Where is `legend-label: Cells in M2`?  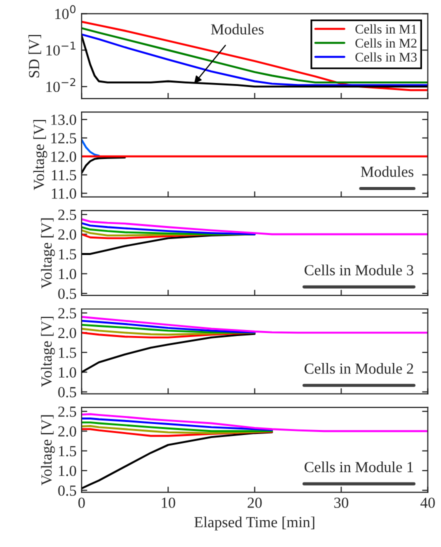 legend-label: Cells in M2 is located at coordinates (385, 43).